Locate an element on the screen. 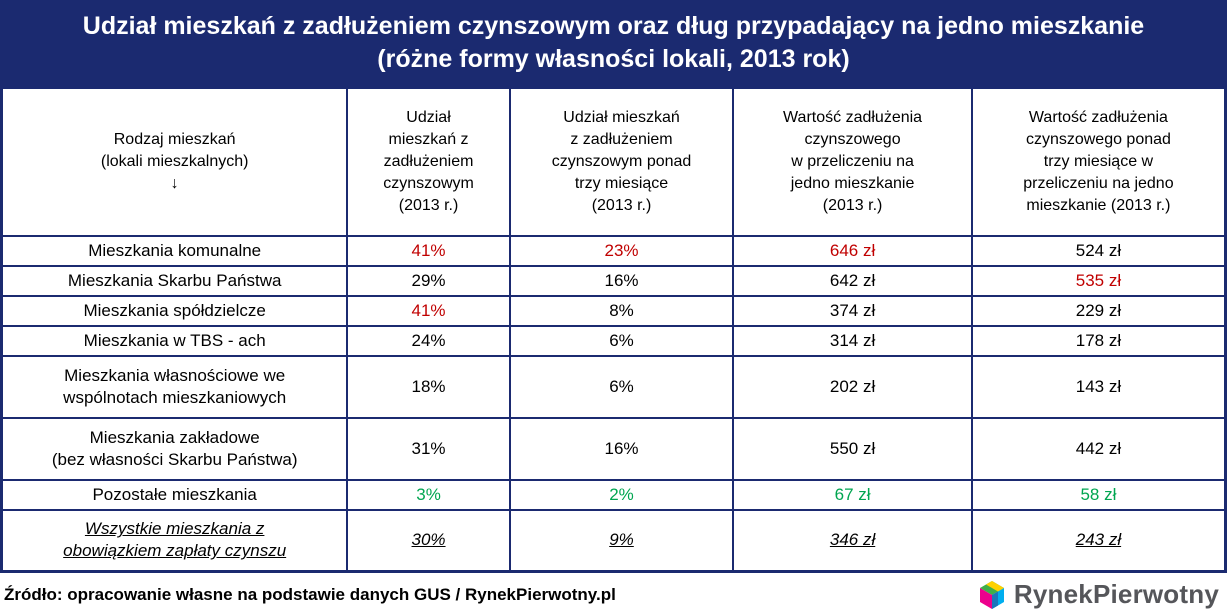 The image size is (1227, 616). row-label-text: Mieszkania komunalne is located at coordinates (175, 250).